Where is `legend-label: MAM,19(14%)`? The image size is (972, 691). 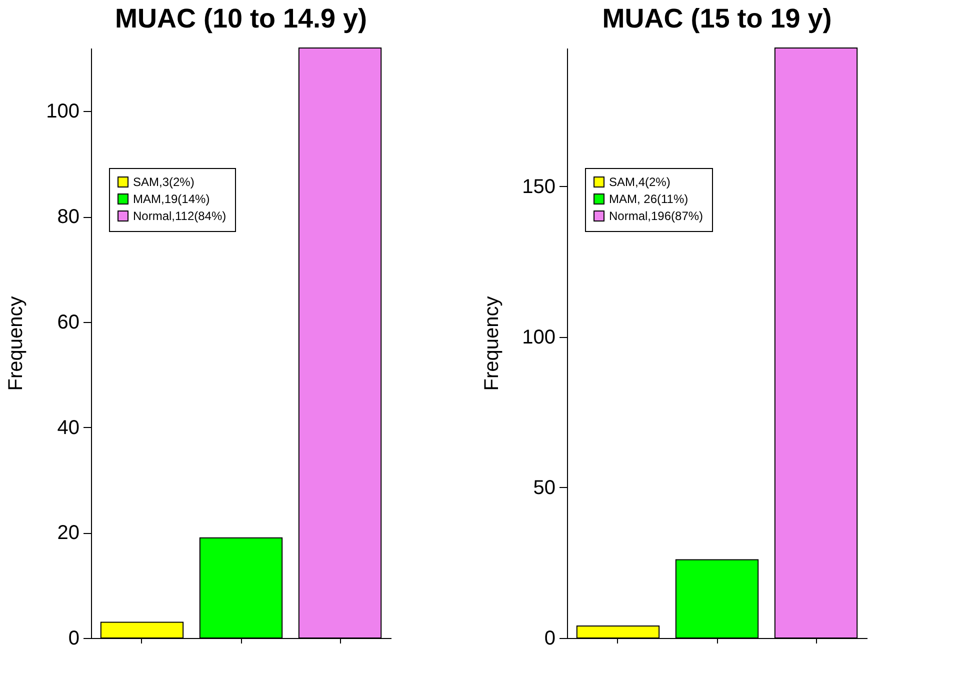 legend-label: MAM,19(14%) is located at coordinates (171, 199).